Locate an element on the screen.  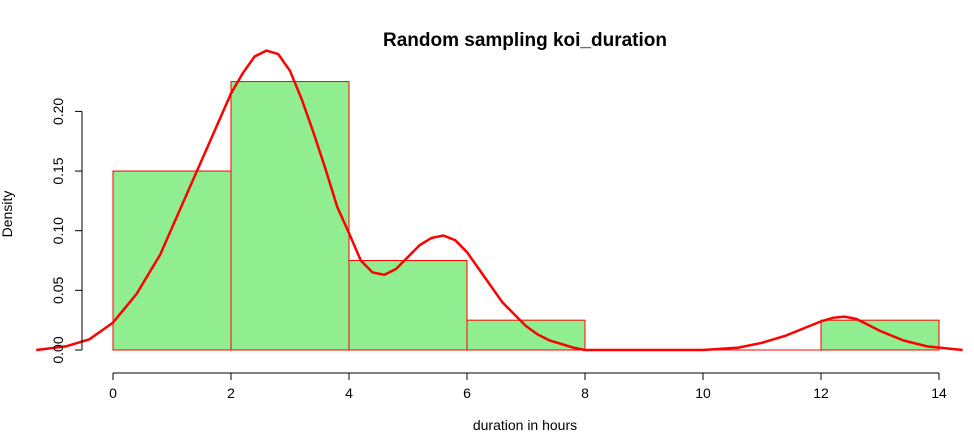
y-axis: 0.00 0.05 0.10 0.15 0.20 is located at coordinates (66, 231).